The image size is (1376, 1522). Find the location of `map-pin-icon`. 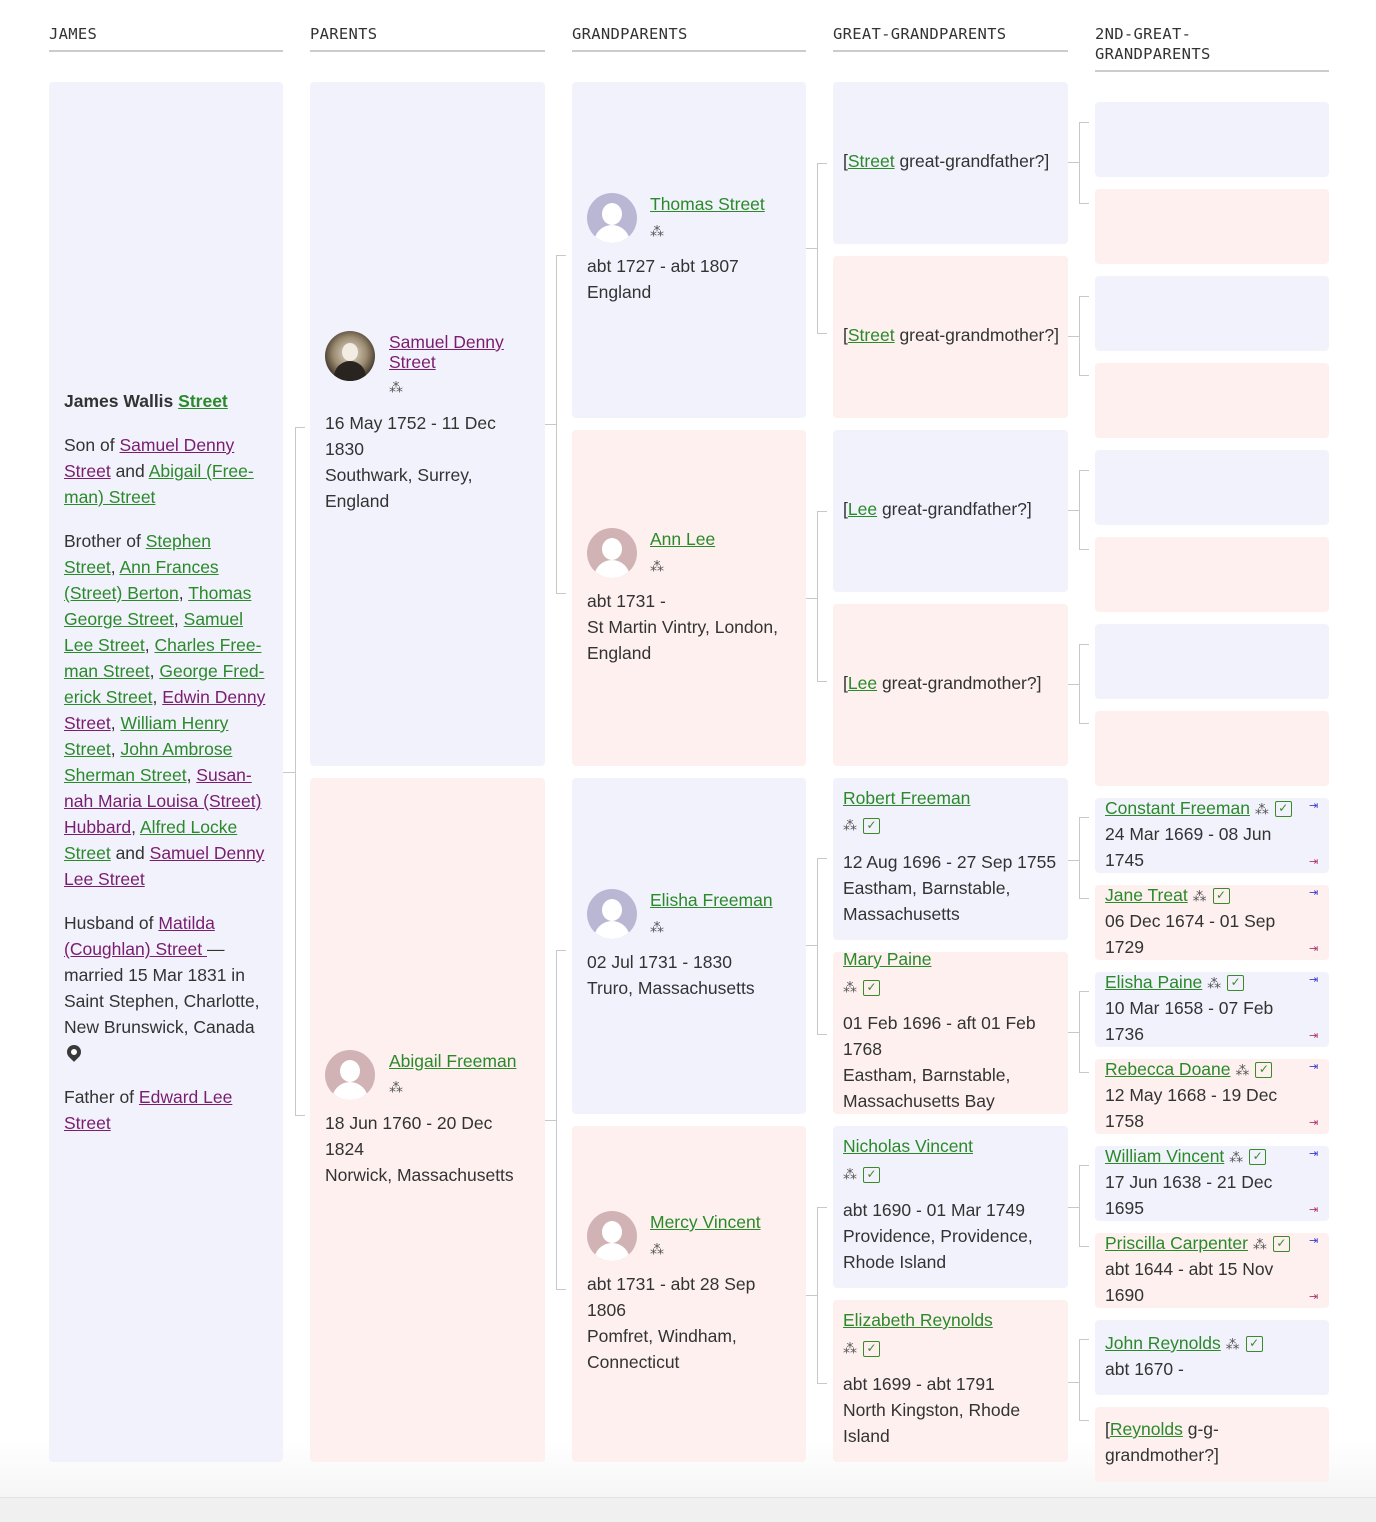

map-pin-icon is located at coordinates (74, 1052).